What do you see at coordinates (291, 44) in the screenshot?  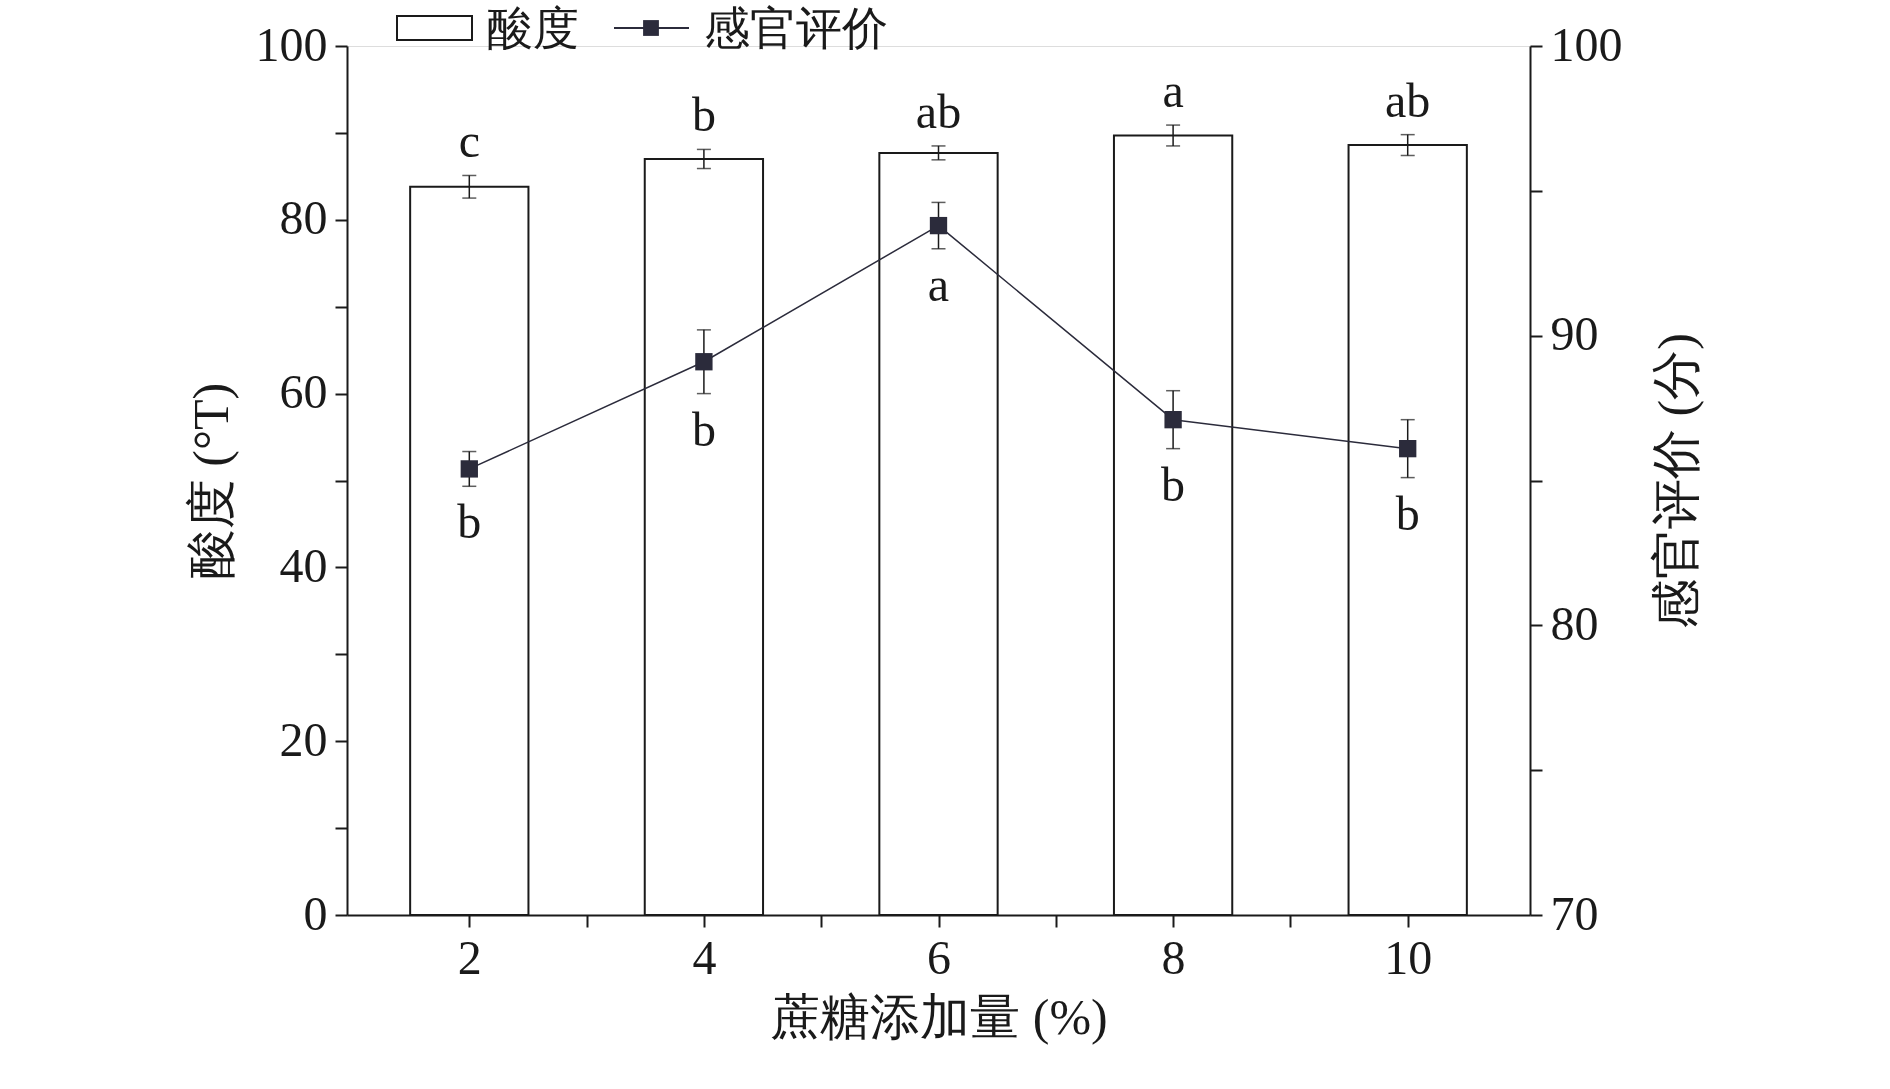 I see `y-tick-label: 100` at bounding box center [291, 44].